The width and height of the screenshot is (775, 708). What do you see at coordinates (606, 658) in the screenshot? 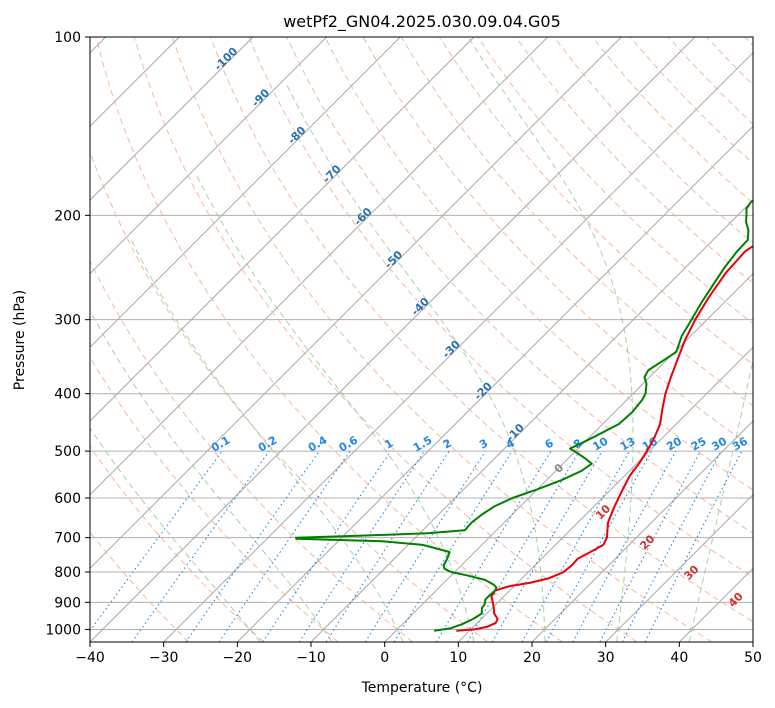
I see `x-tick-label: 30` at bounding box center [606, 658].